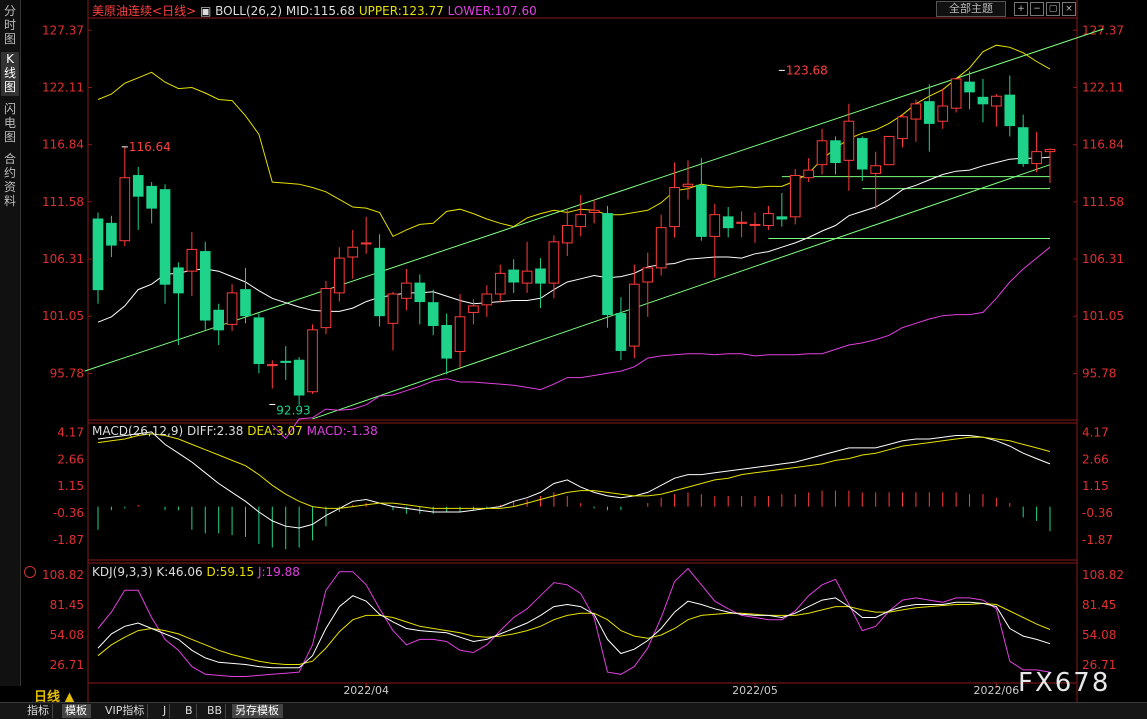 This screenshot has height=719, width=1147. I want to click on kdj-j: J:19.88, so click(278, 572).